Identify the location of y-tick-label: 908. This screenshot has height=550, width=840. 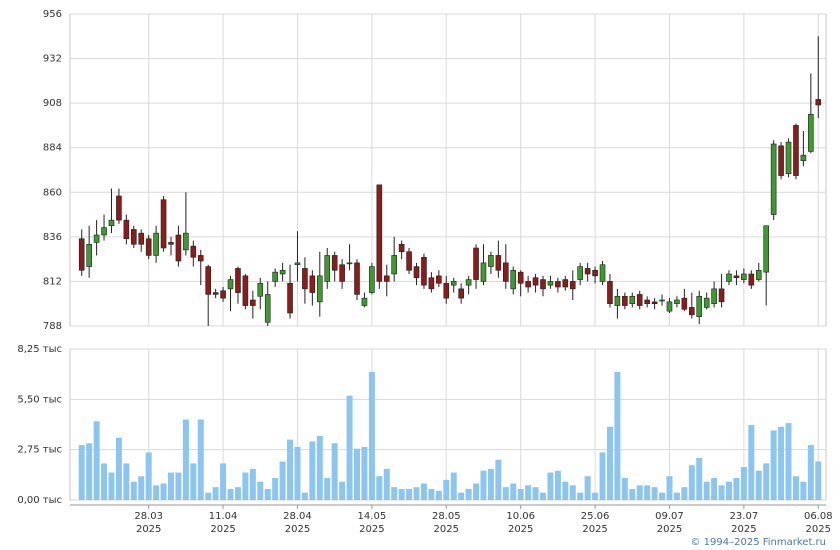
(52, 103).